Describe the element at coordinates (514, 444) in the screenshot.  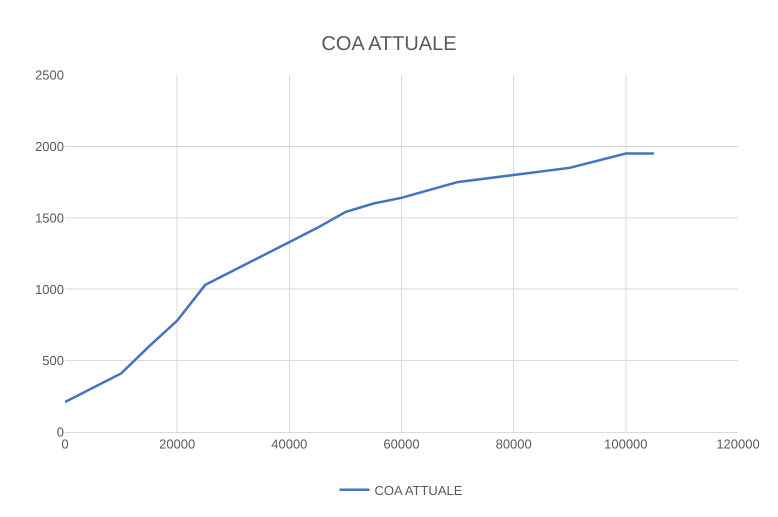
I see `x-tick-label: 80000` at that location.